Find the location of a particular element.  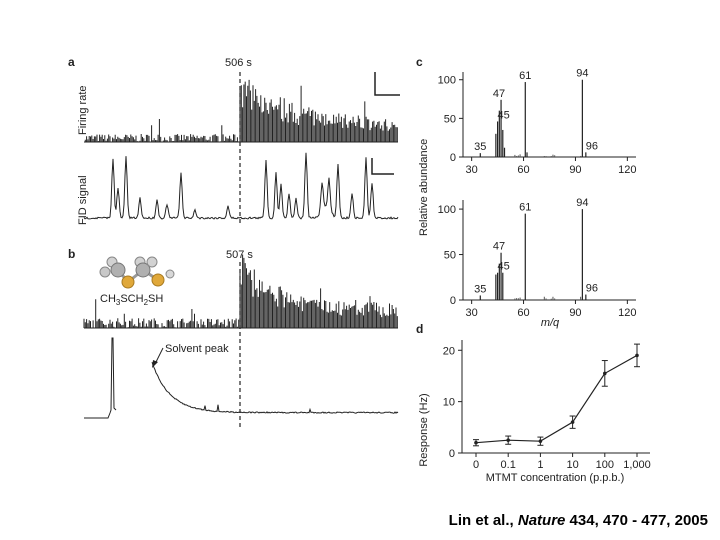

fid-trace-a is located at coordinates (241, 186).